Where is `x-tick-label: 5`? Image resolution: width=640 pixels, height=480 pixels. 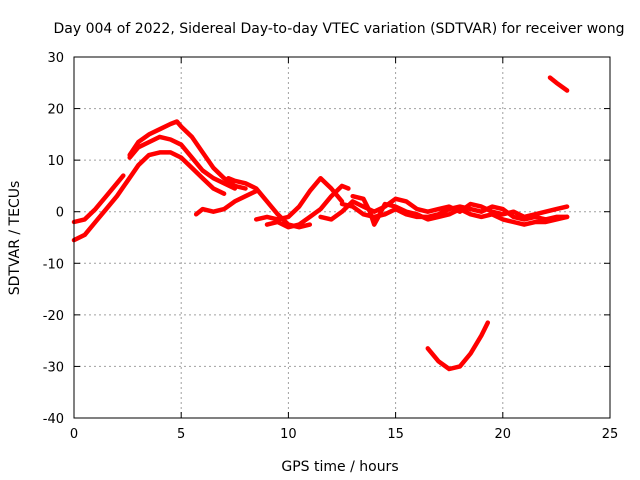 x-tick-label: 5 is located at coordinates (181, 434).